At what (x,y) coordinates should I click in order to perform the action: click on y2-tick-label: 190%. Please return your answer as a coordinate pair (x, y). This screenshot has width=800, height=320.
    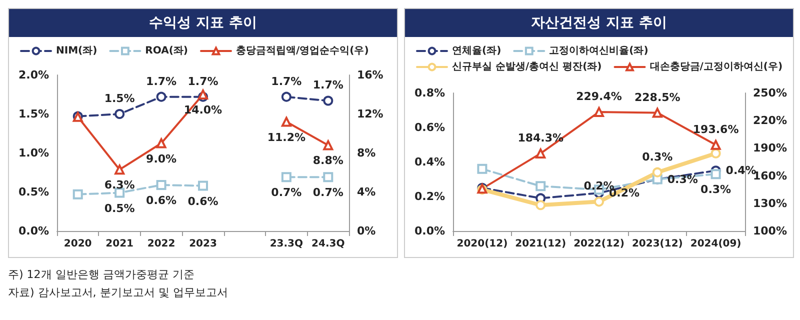
    Looking at the image, I should click on (770, 148).